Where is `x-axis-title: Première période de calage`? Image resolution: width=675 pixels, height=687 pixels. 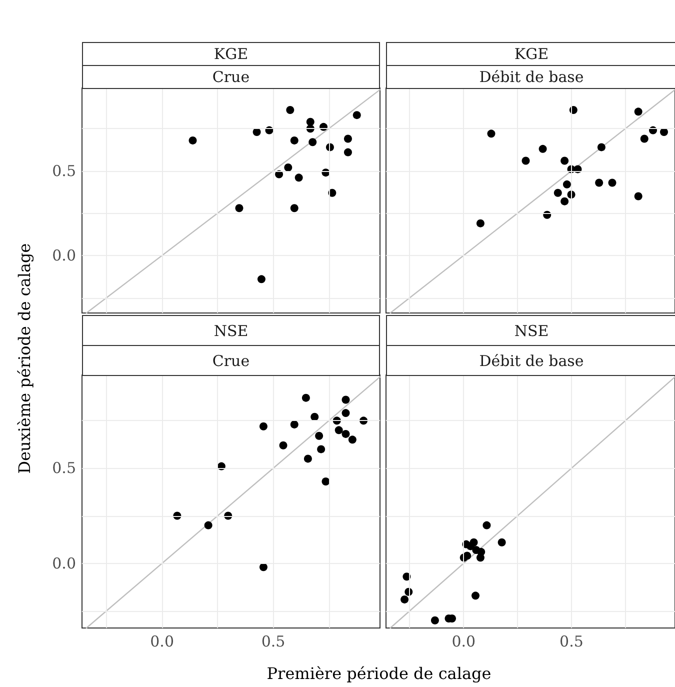 x-axis-title: Première période de calage is located at coordinates (379, 673).